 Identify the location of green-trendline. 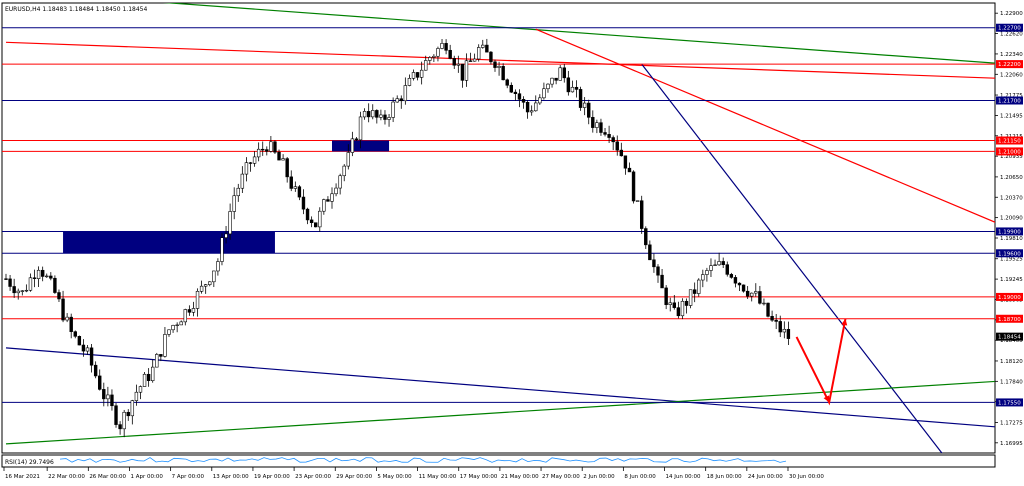
(500, 412).